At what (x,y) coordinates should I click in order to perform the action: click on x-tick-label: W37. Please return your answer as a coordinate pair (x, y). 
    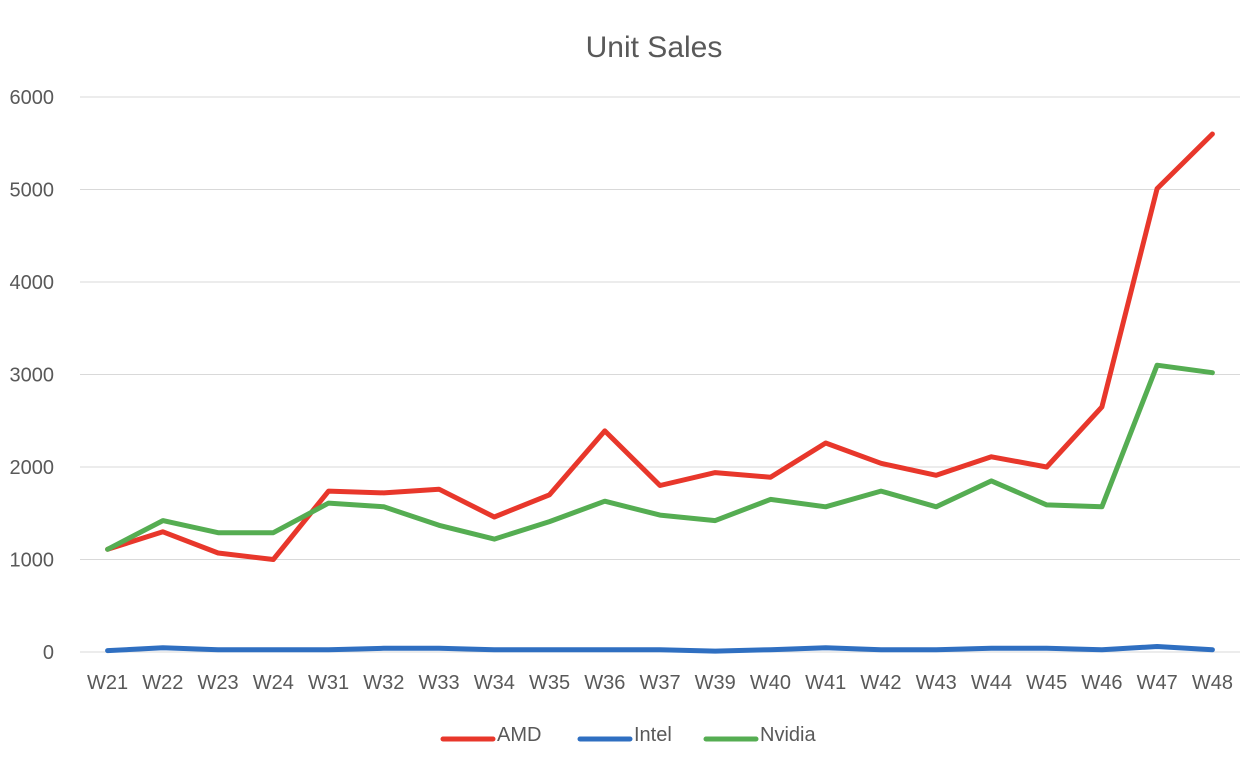
    Looking at the image, I should click on (659, 683).